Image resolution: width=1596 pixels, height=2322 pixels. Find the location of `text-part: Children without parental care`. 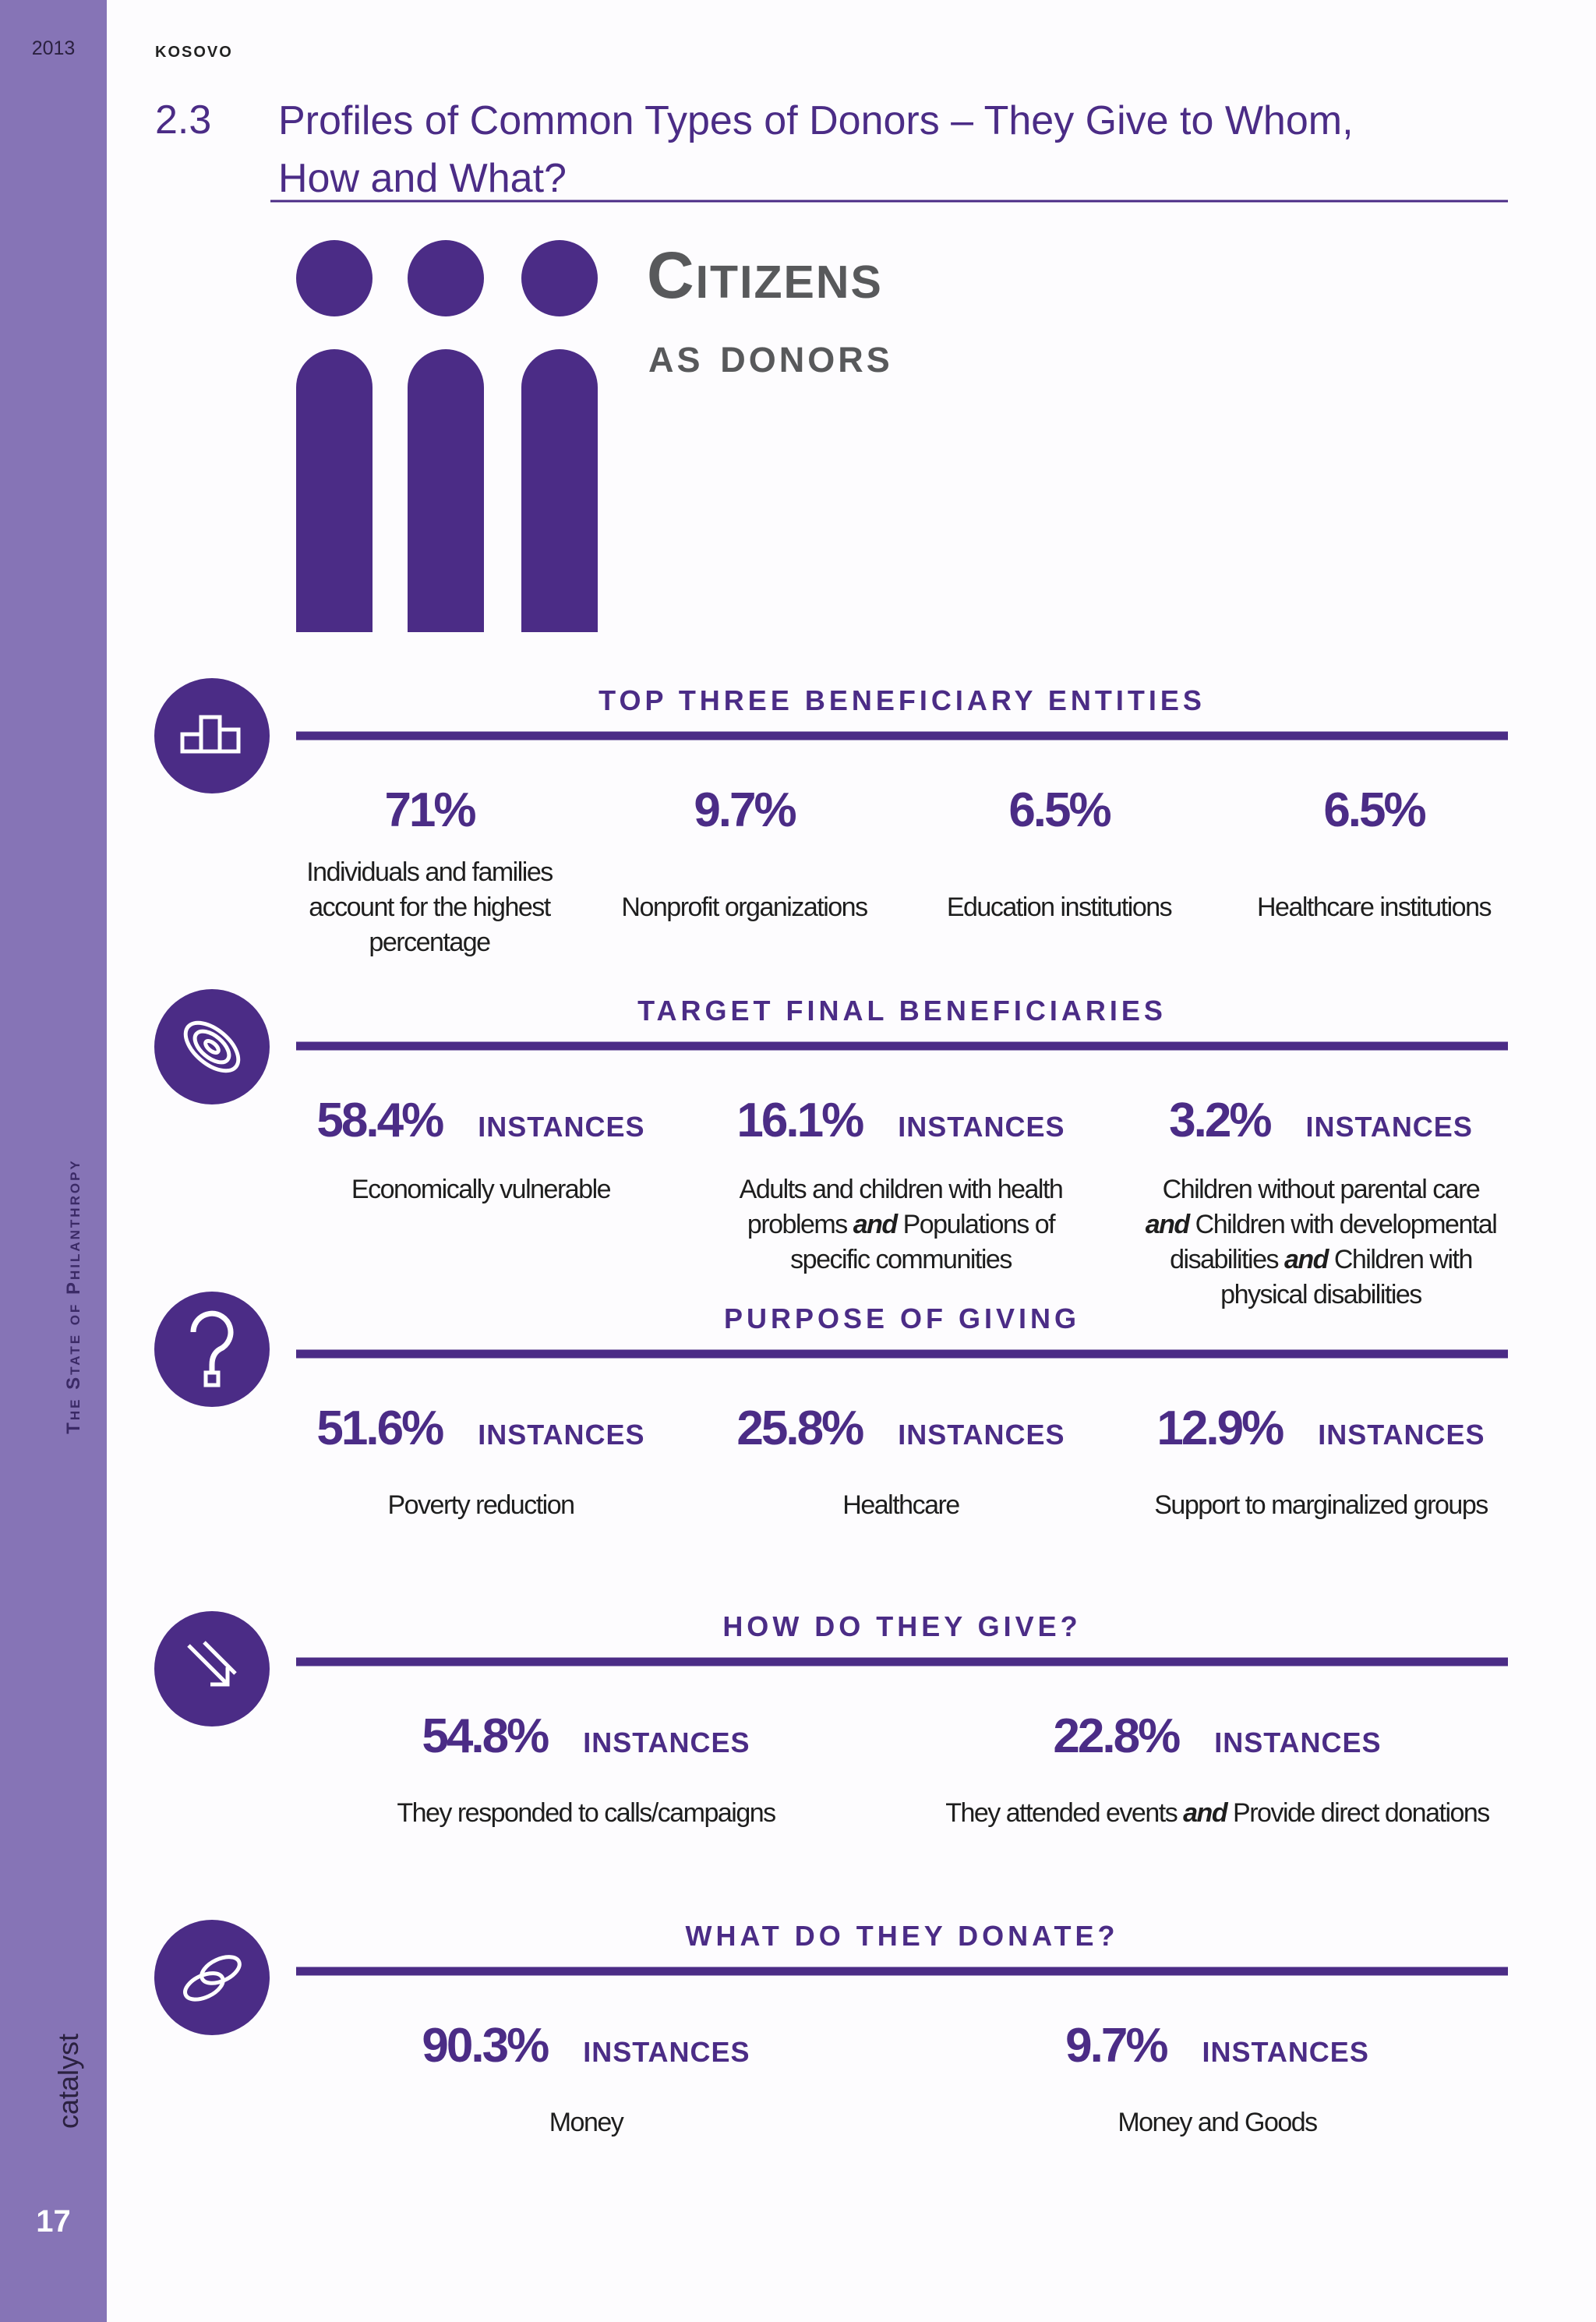

text-part: Children without parental care is located at coordinates (1321, 1189).